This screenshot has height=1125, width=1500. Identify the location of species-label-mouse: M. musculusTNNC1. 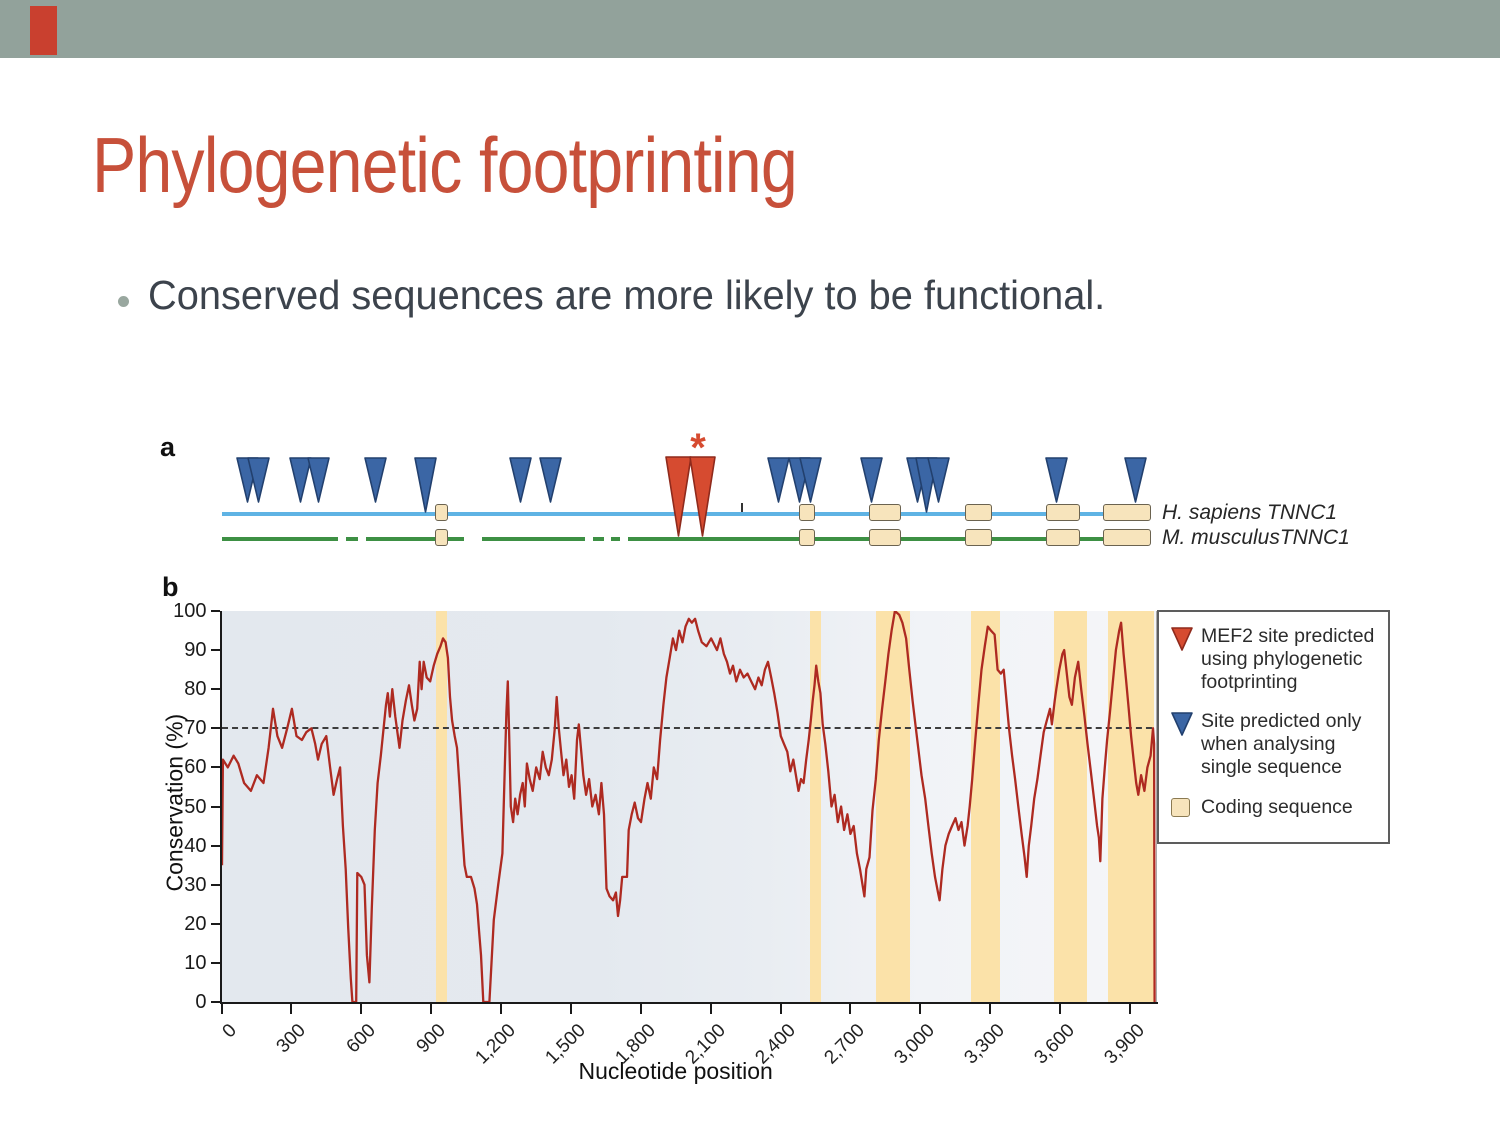
(1256, 537).